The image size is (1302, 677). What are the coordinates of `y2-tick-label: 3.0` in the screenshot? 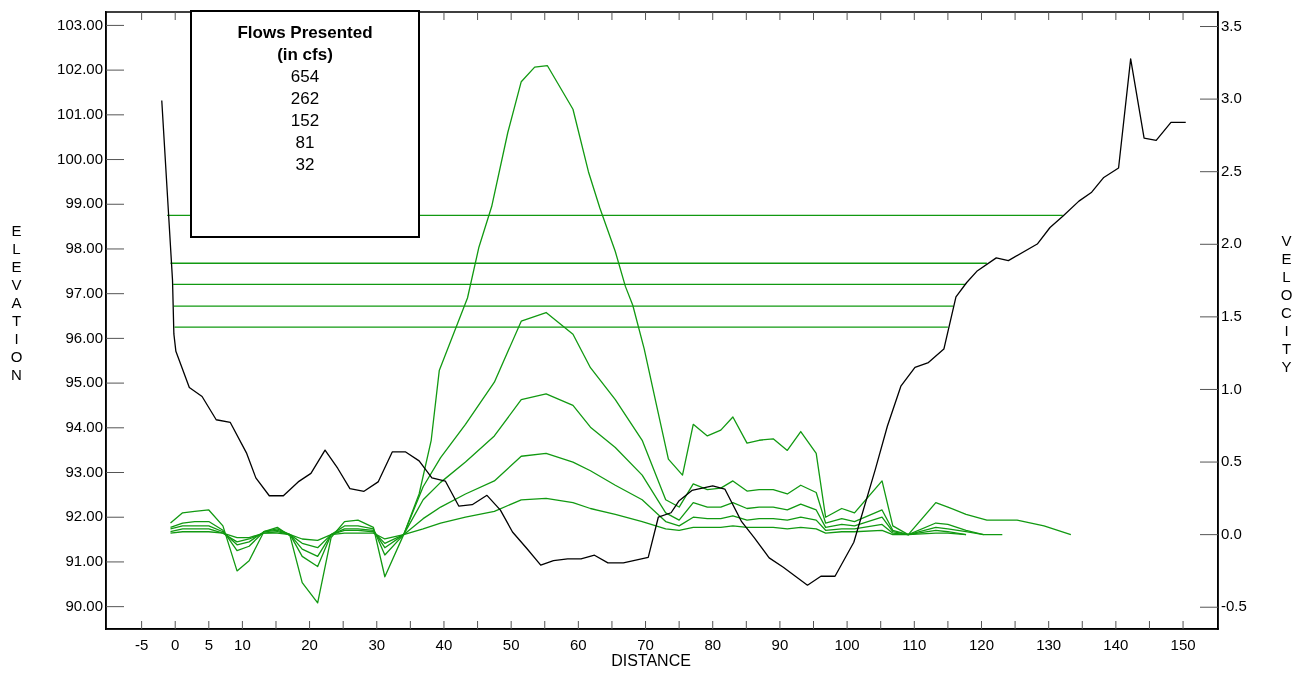 It's located at (1231, 98).